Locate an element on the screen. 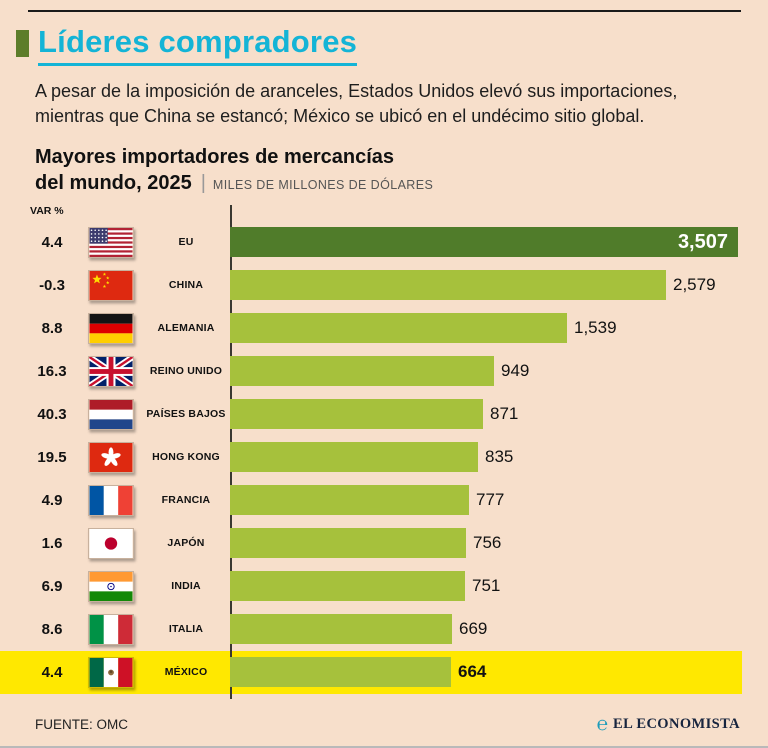  bar-cell: 2,579 is located at coordinates (486, 285).